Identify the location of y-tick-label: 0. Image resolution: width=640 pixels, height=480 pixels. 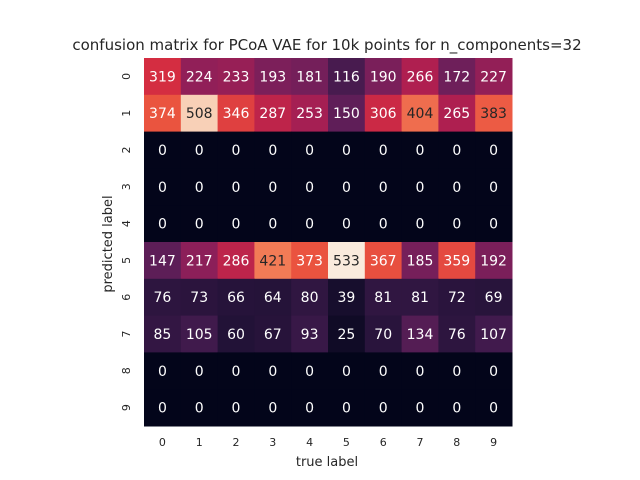
(126, 76).